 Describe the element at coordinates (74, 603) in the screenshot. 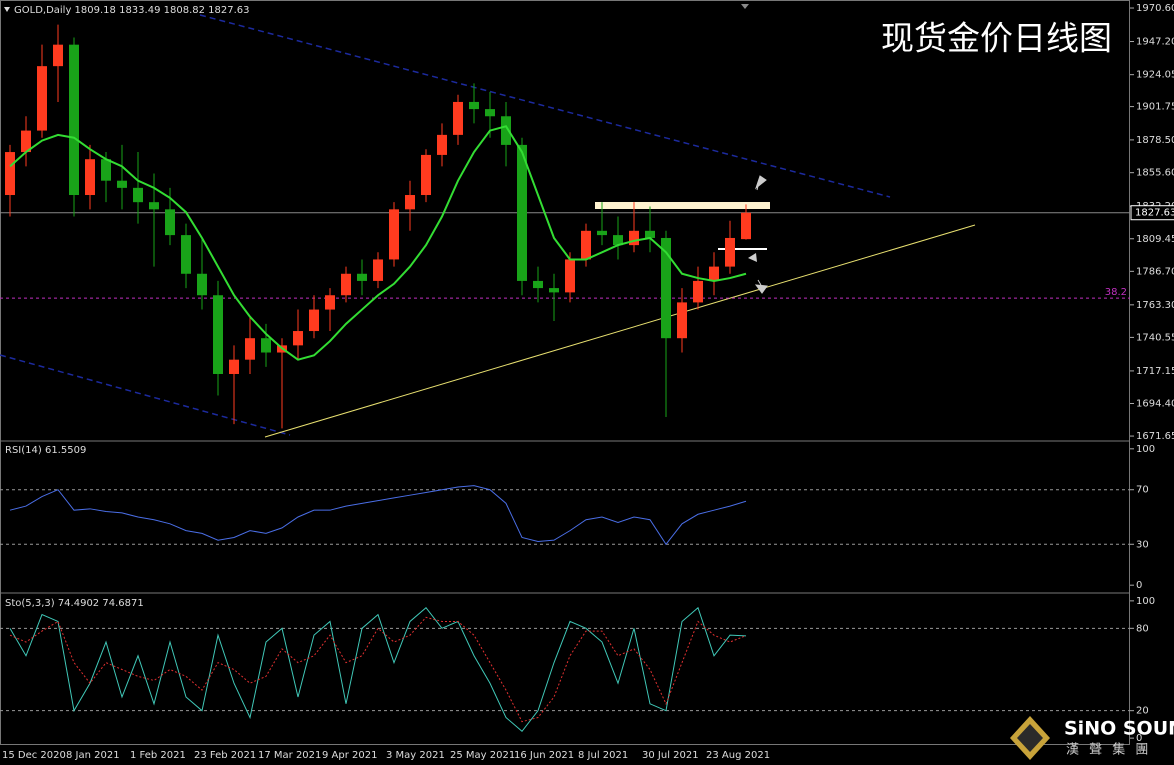

I see `panel-label: Sto(5,3,3) 74.4902 74.6871` at that location.